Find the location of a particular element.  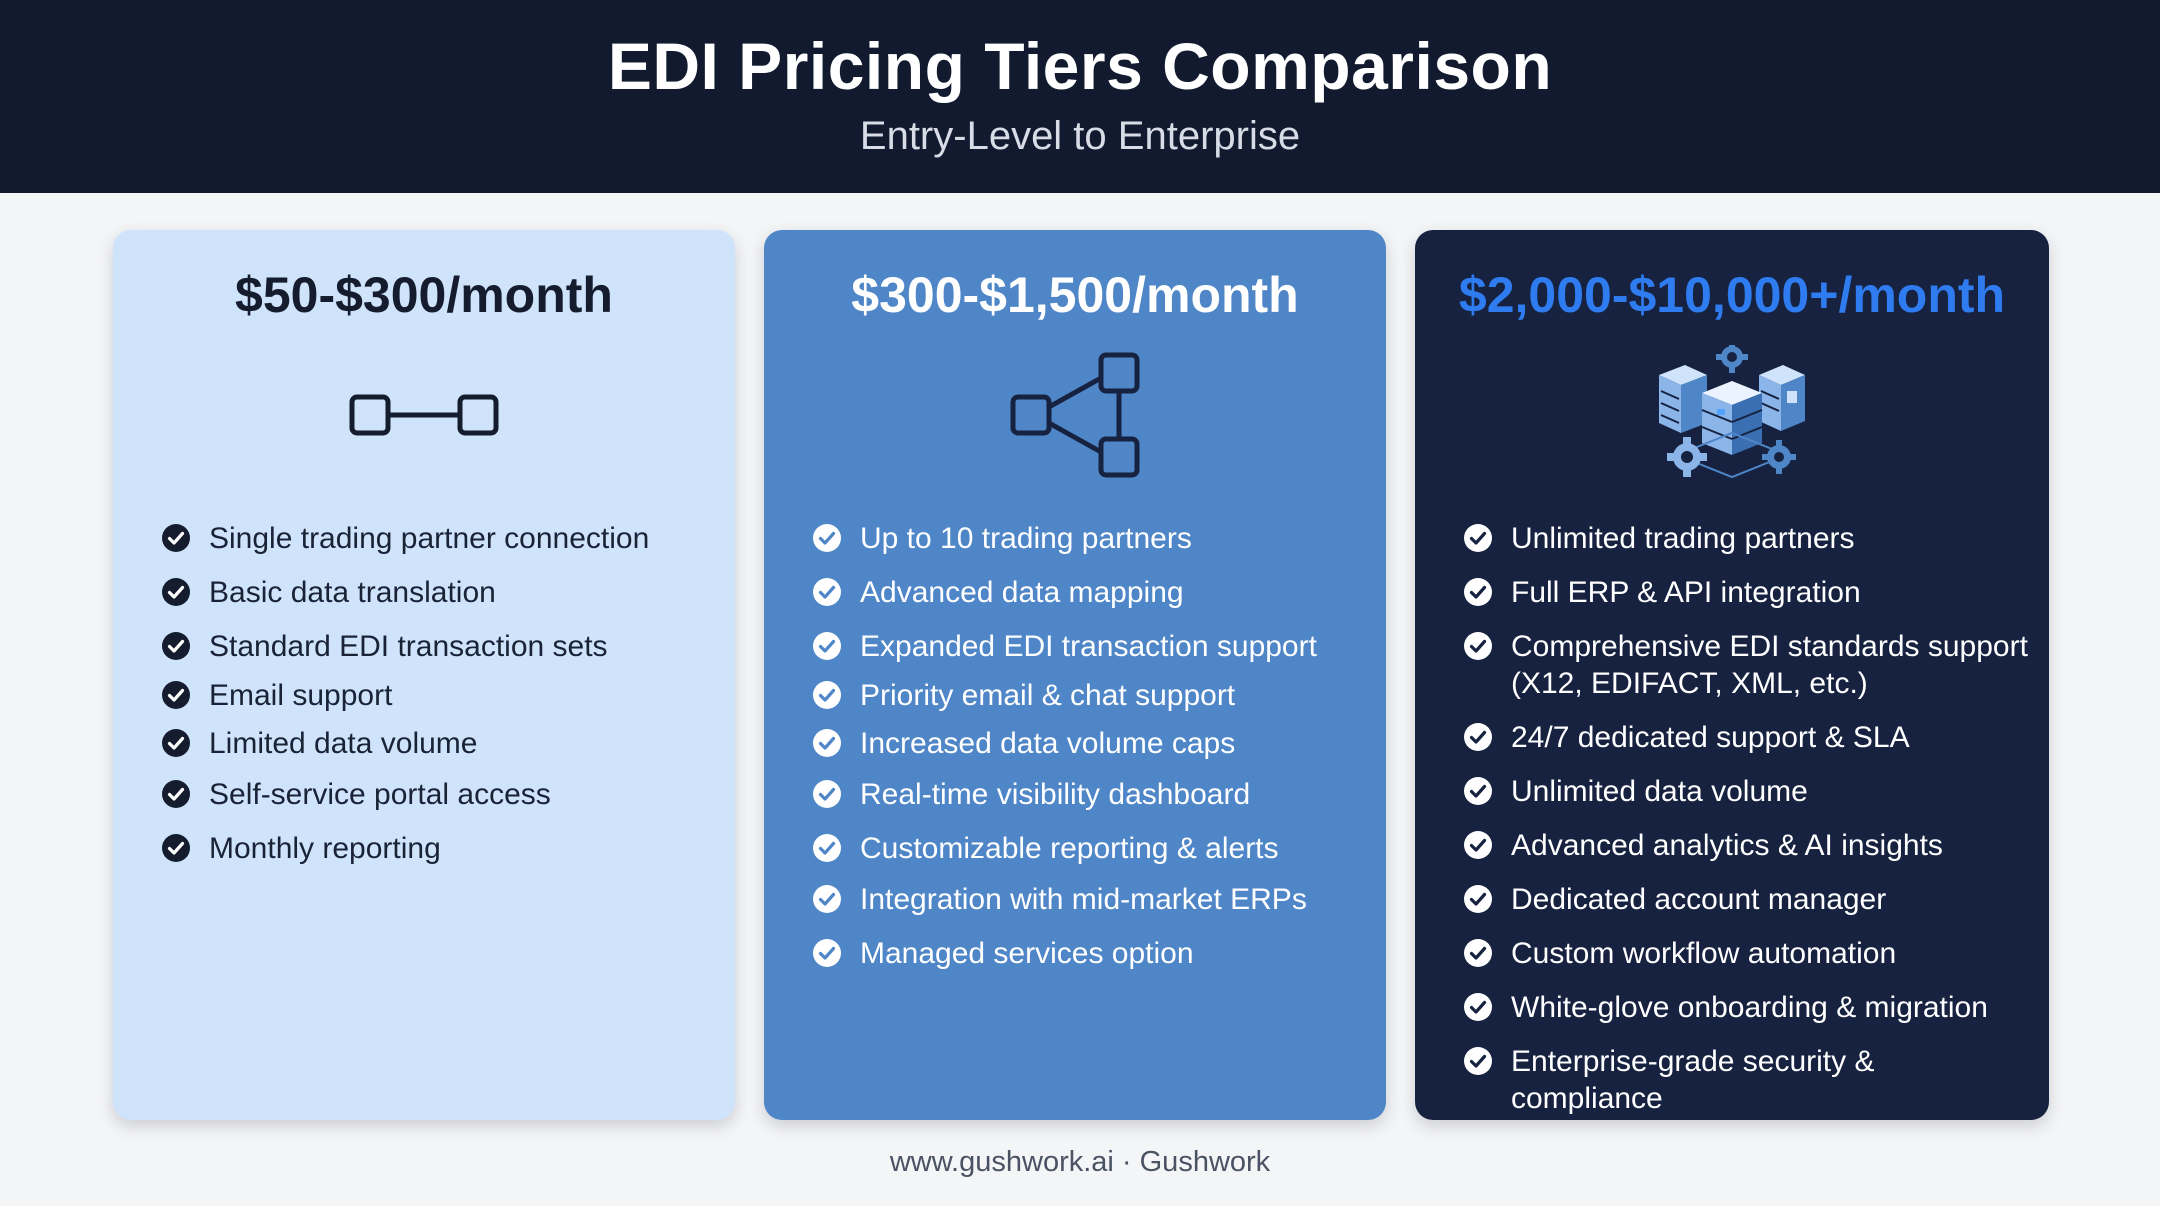

network-branch-icon is located at coordinates (1075, 415).